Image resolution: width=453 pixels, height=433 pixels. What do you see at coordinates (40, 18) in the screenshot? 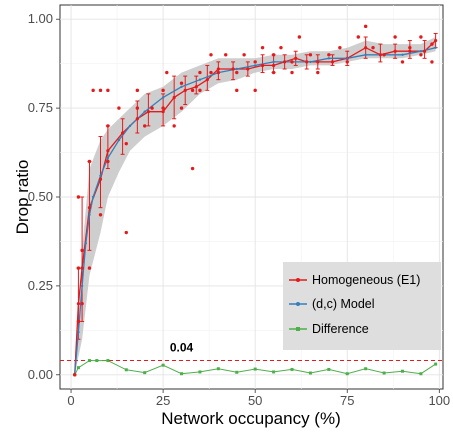
I see `y-tick-label: 1.00` at bounding box center [40, 18].